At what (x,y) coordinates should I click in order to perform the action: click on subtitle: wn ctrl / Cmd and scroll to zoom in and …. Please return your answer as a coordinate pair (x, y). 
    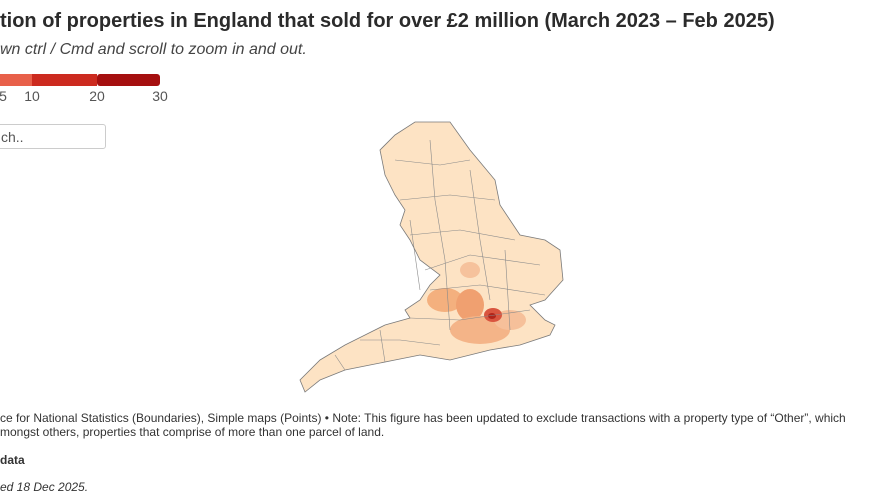
    Looking at the image, I should click on (153, 49).